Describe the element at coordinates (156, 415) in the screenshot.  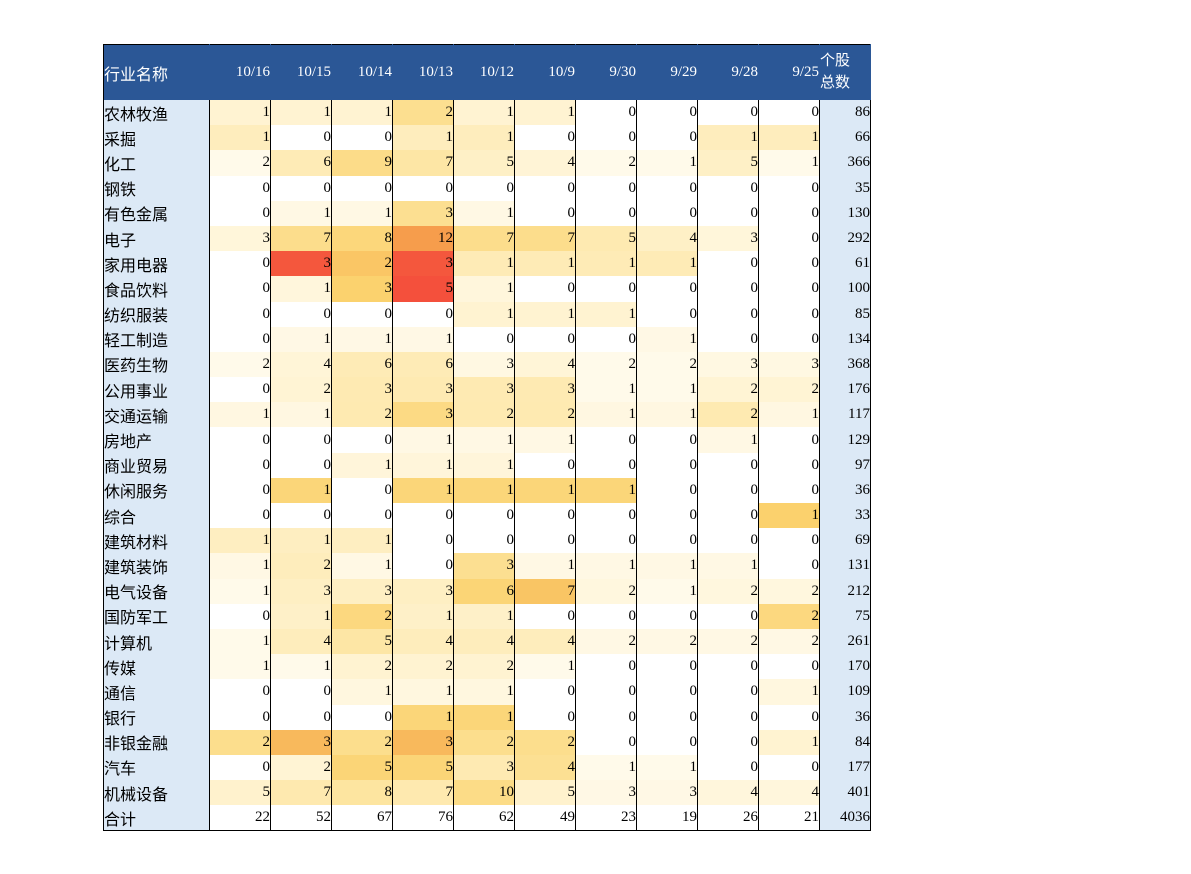
I see `industry-name-cell: 交通运输` at that location.